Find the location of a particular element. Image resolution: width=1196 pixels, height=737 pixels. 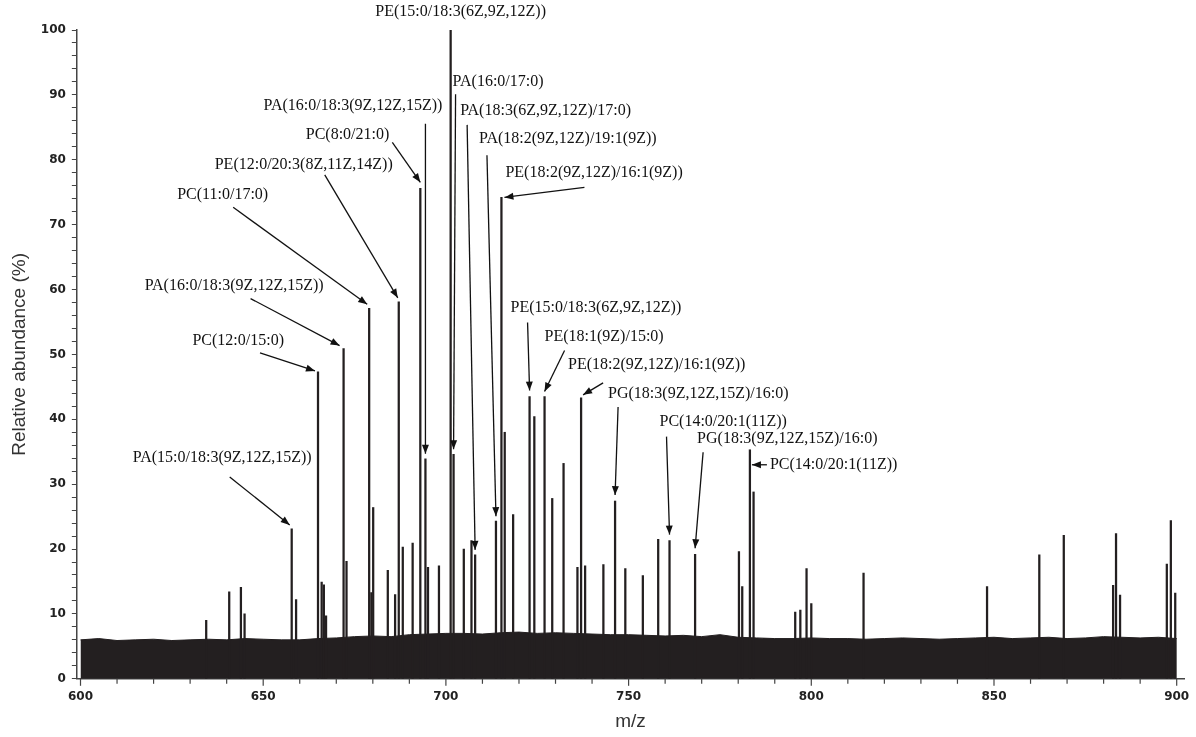

annotation: PC(12:0/15:0) is located at coordinates (238, 340).